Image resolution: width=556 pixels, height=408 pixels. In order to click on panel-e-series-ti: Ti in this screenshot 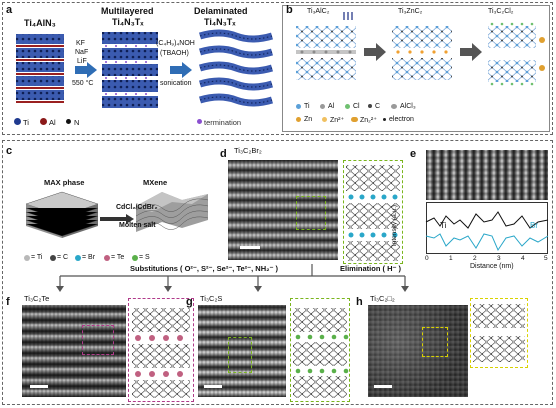, I will do `click(443, 225)`.